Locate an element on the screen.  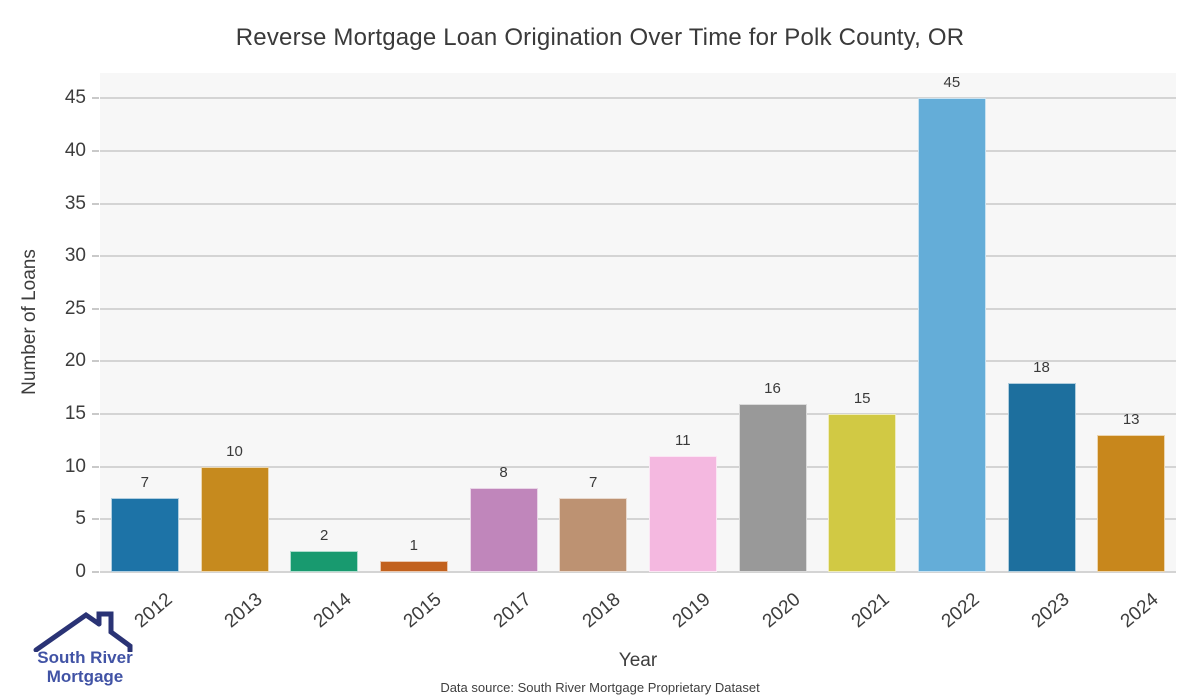
bar-2015 is located at coordinates (413, 566).